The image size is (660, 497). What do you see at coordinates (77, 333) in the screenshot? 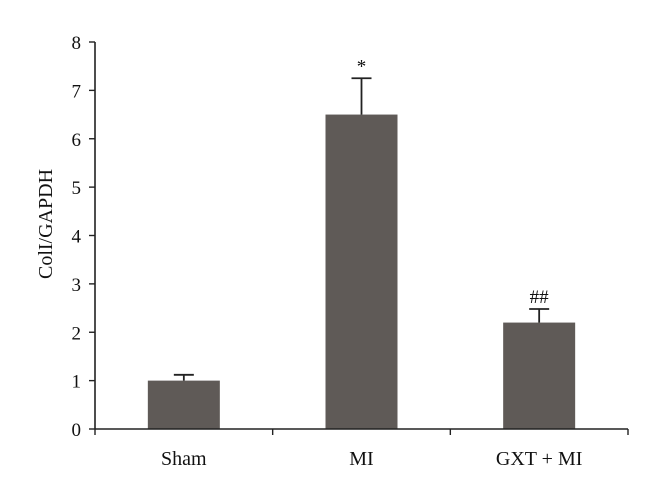
I see `y-tick-label: 2` at bounding box center [77, 333].